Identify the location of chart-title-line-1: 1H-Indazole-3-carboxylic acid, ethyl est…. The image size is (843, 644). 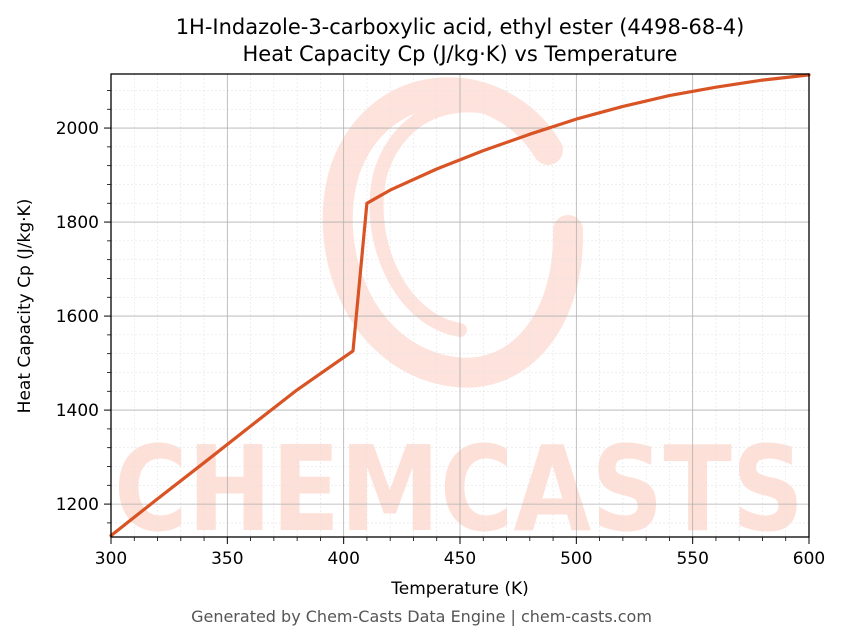
(460, 27).